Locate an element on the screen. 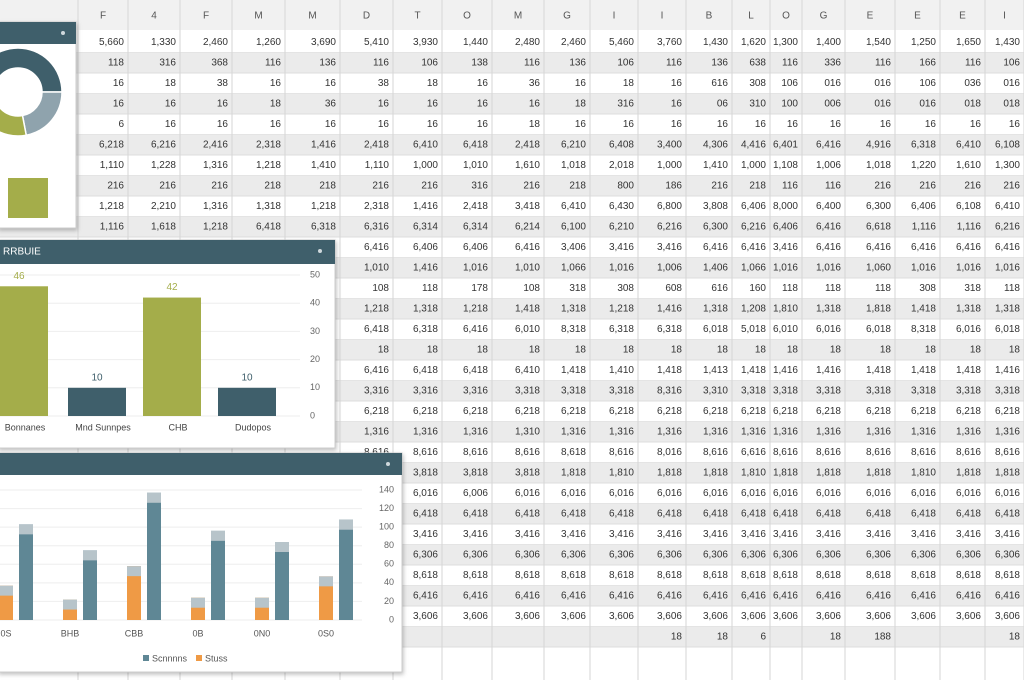 This screenshot has width=1024, height=680. cell: 1,400 is located at coordinates (828, 42).